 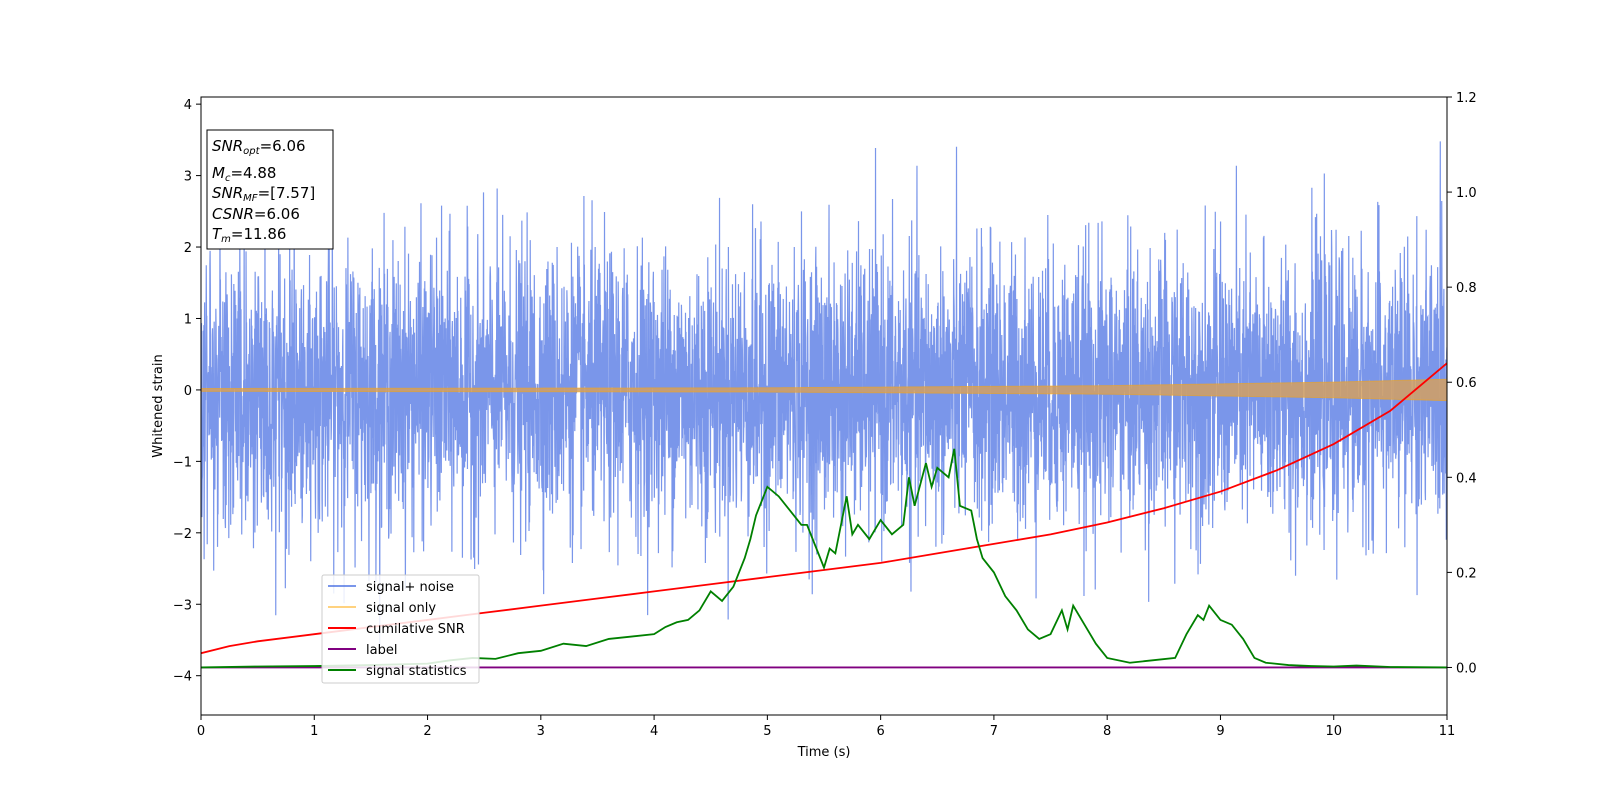 What do you see at coordinates (1447, 731) in the screenshot?
I see `x-tick-label: 11` at bounding box center [1447, 731].